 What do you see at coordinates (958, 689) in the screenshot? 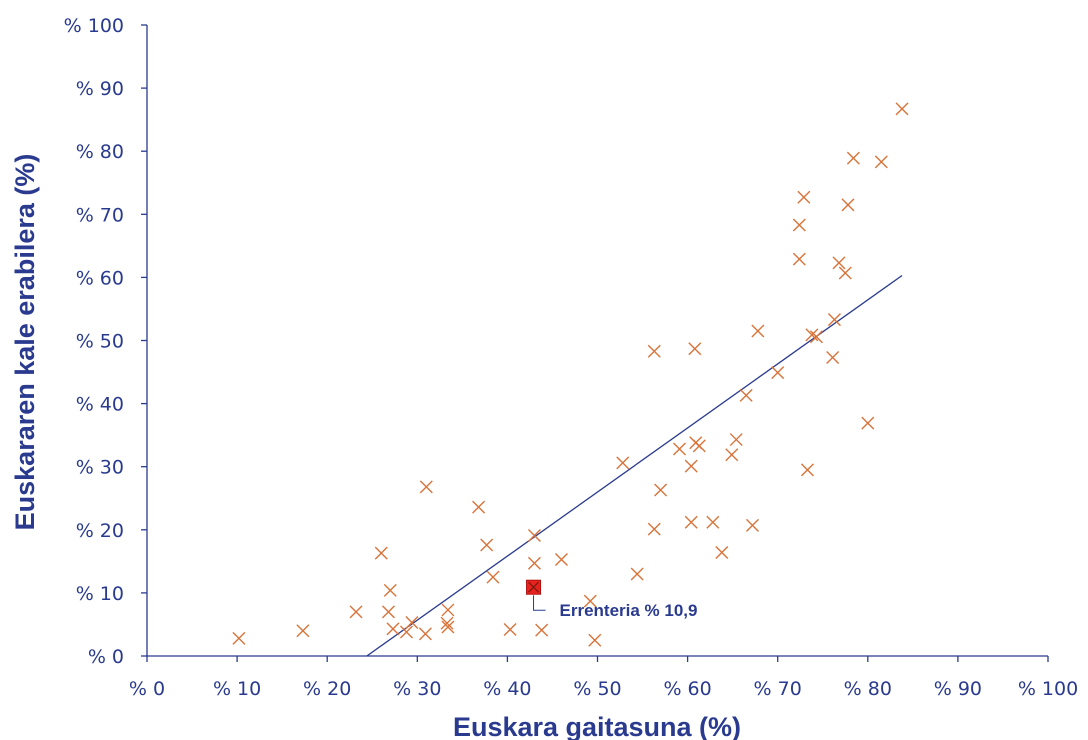
I see `x-tick-label: % 90` at bounding box center [958, 689].